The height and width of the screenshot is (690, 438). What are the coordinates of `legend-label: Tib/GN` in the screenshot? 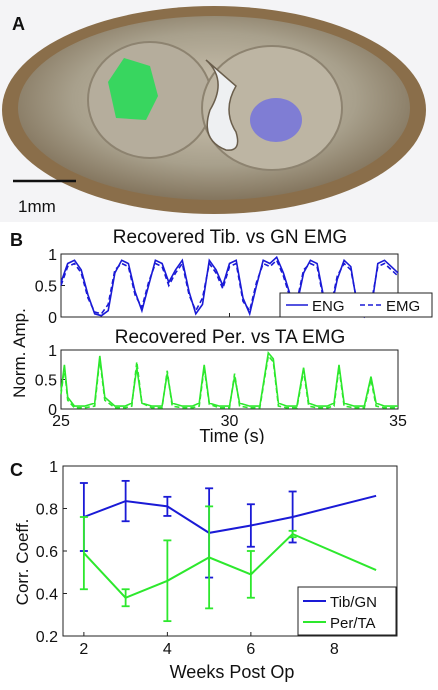 It's located at (353, 602).